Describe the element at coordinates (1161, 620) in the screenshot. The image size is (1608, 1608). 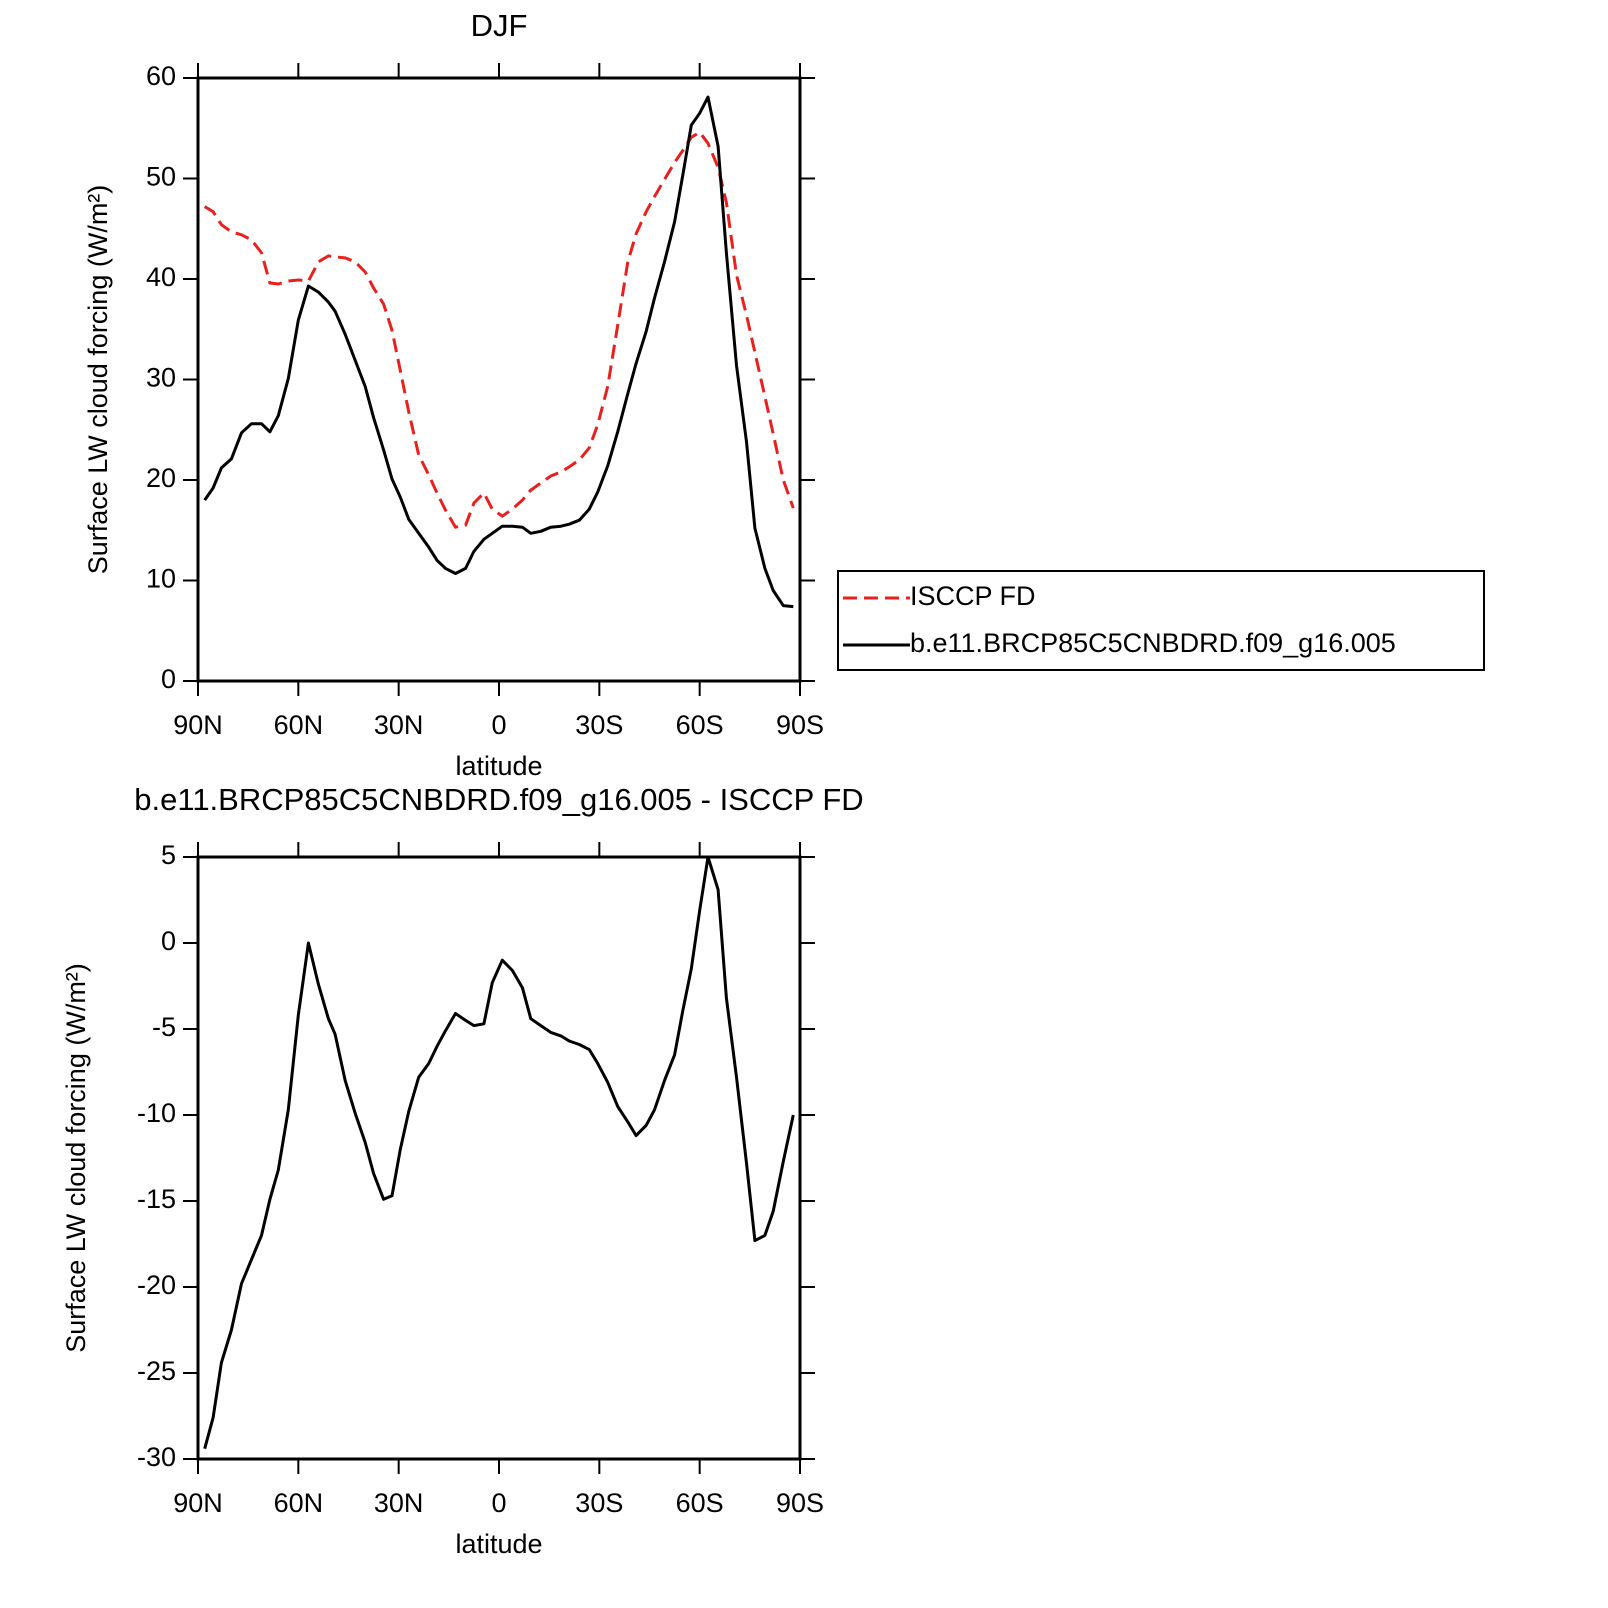
I see `legend-box` at that location.